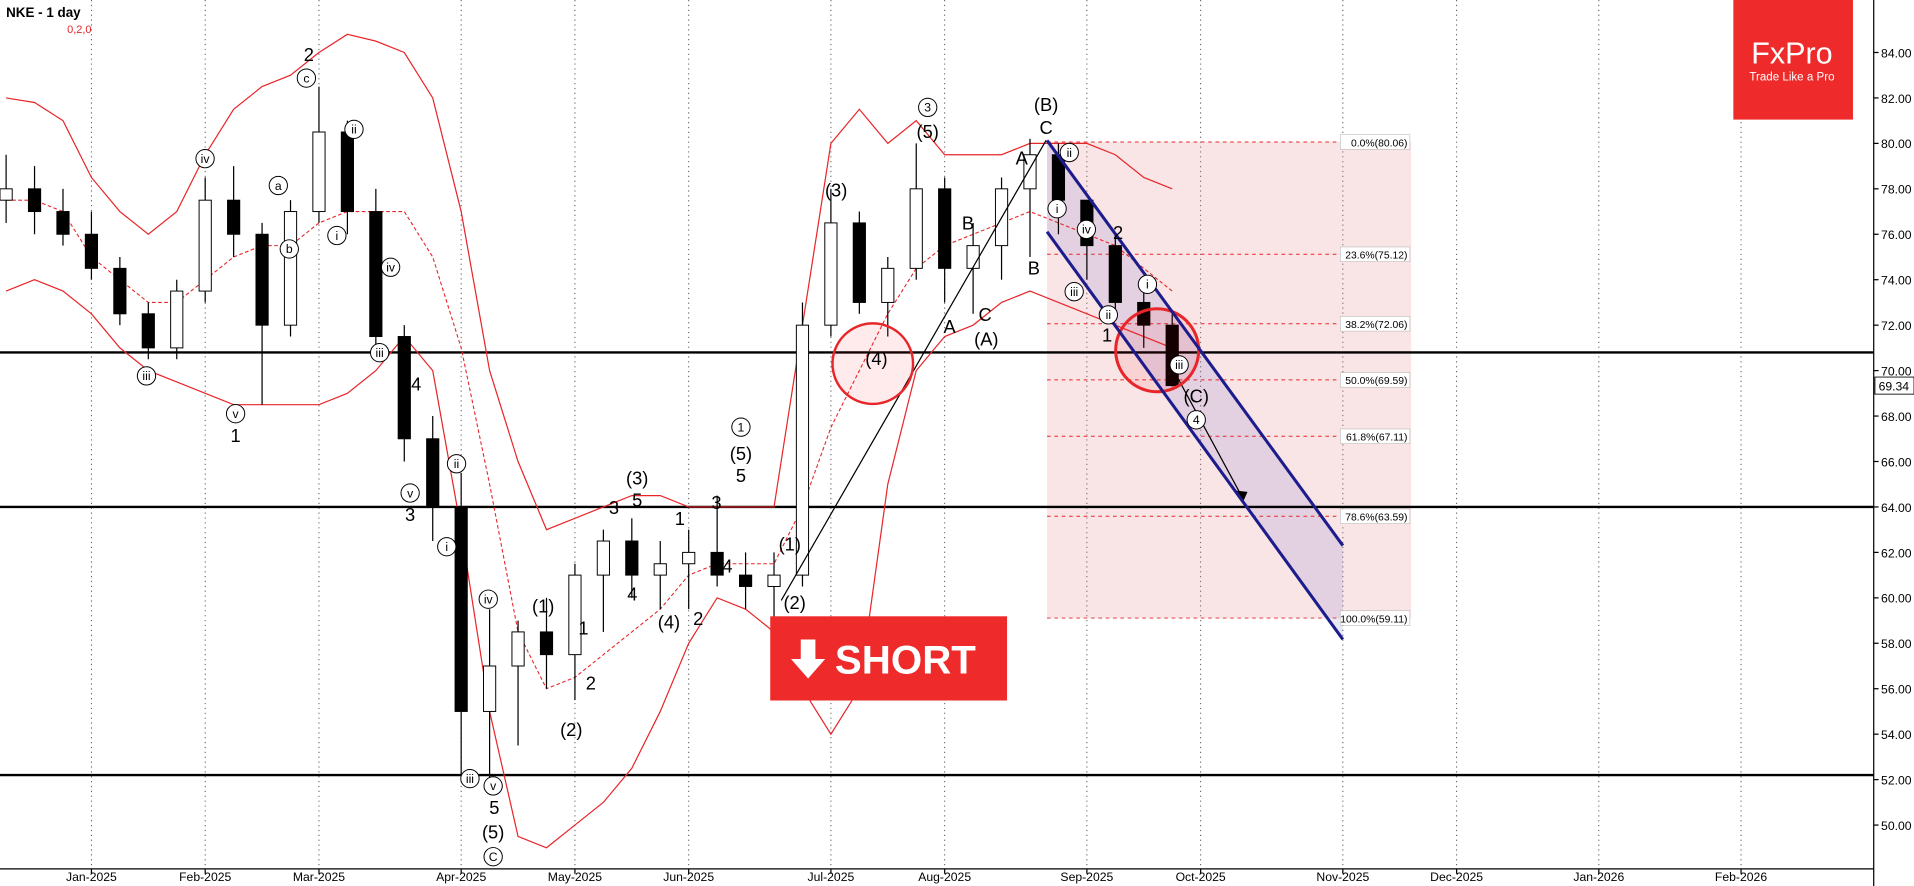 This screenshot has height=886, width=1914. Describe the element at coordinates (1896, 735) in the screenshot. I see `y-tick-label: 54.00` at that location.